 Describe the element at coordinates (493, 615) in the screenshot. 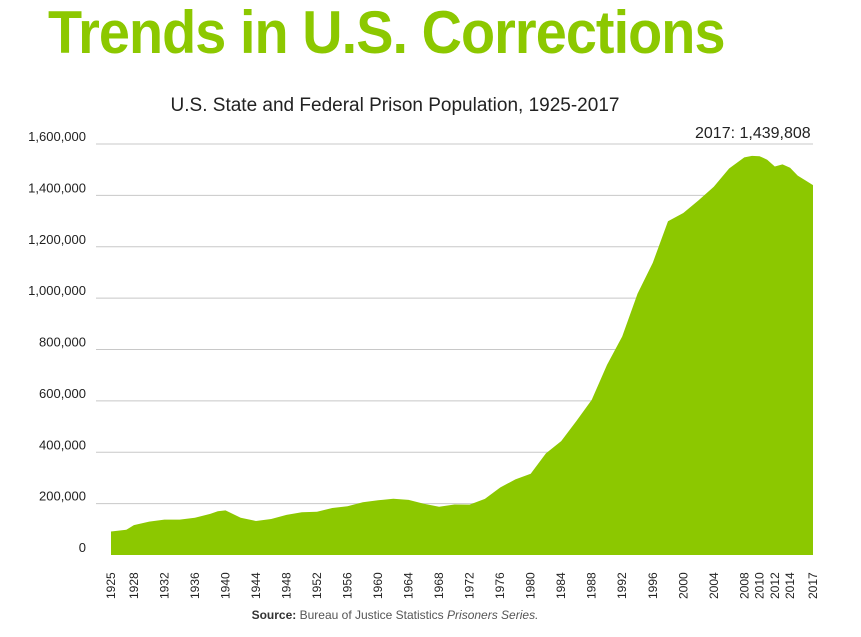

I see `source-italic: Prisoners Series.` at that location.